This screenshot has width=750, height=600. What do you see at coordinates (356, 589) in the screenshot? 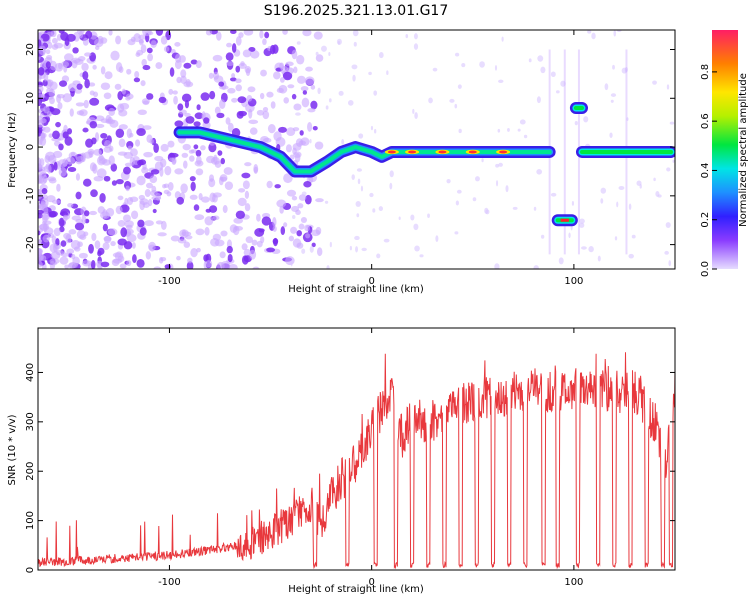
I see `snr-x-label: Height of straight line (km)` at bounding box center [356, 589].